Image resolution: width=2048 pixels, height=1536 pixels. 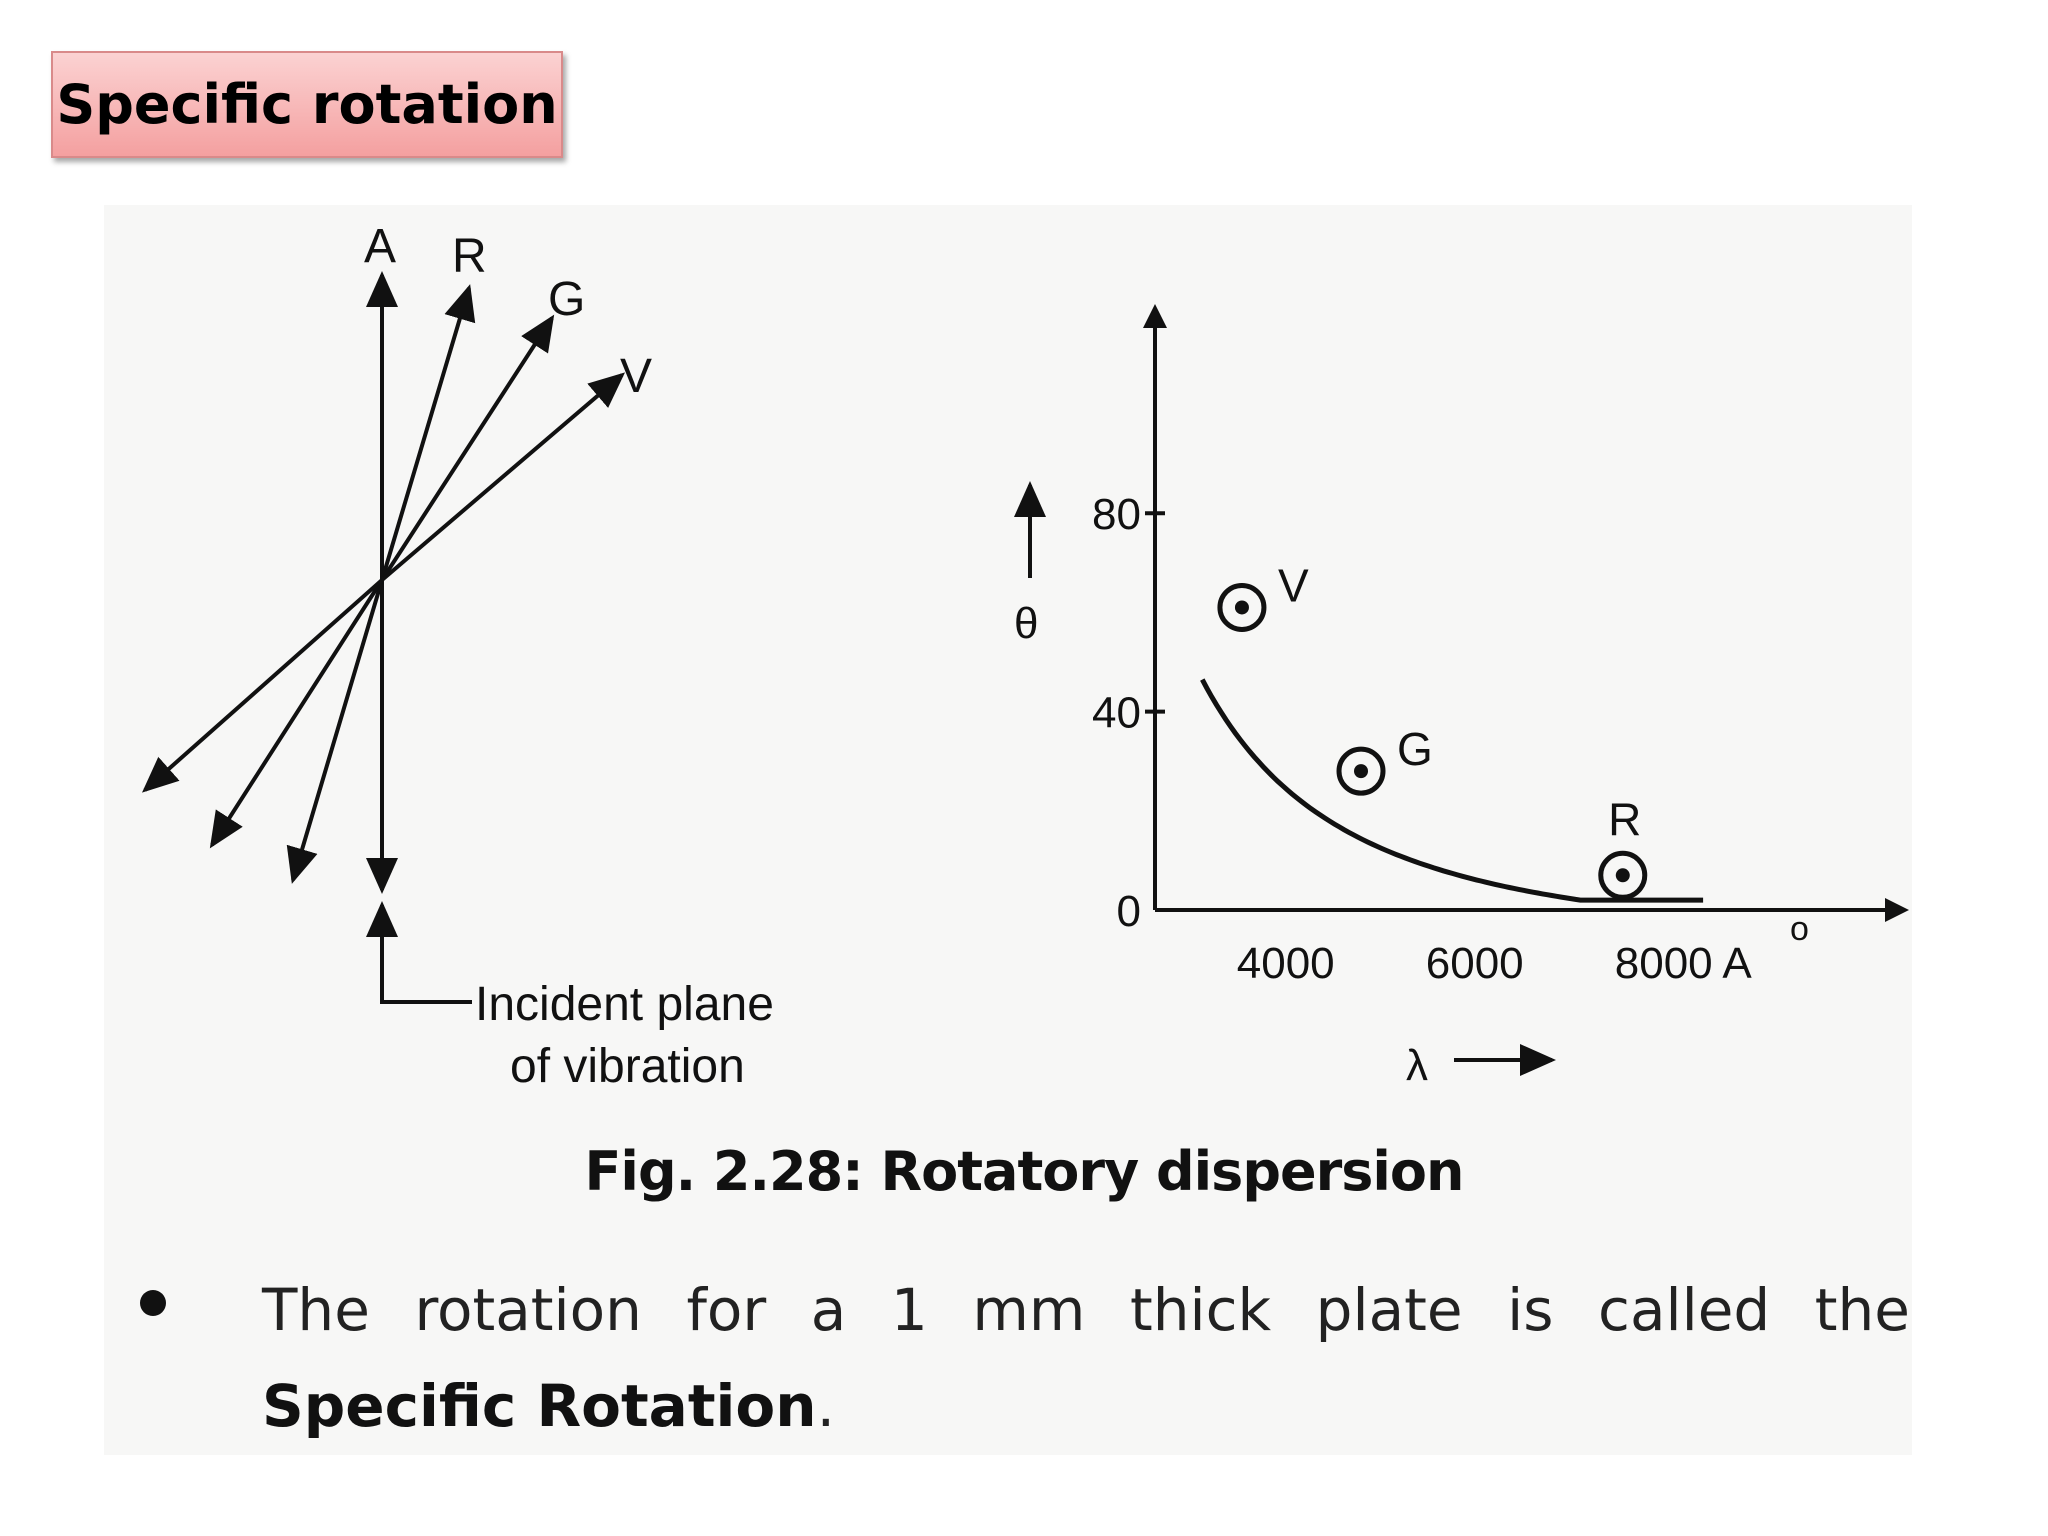 I want to click on y-tick-label: 0, so click(x=1129, y=911).